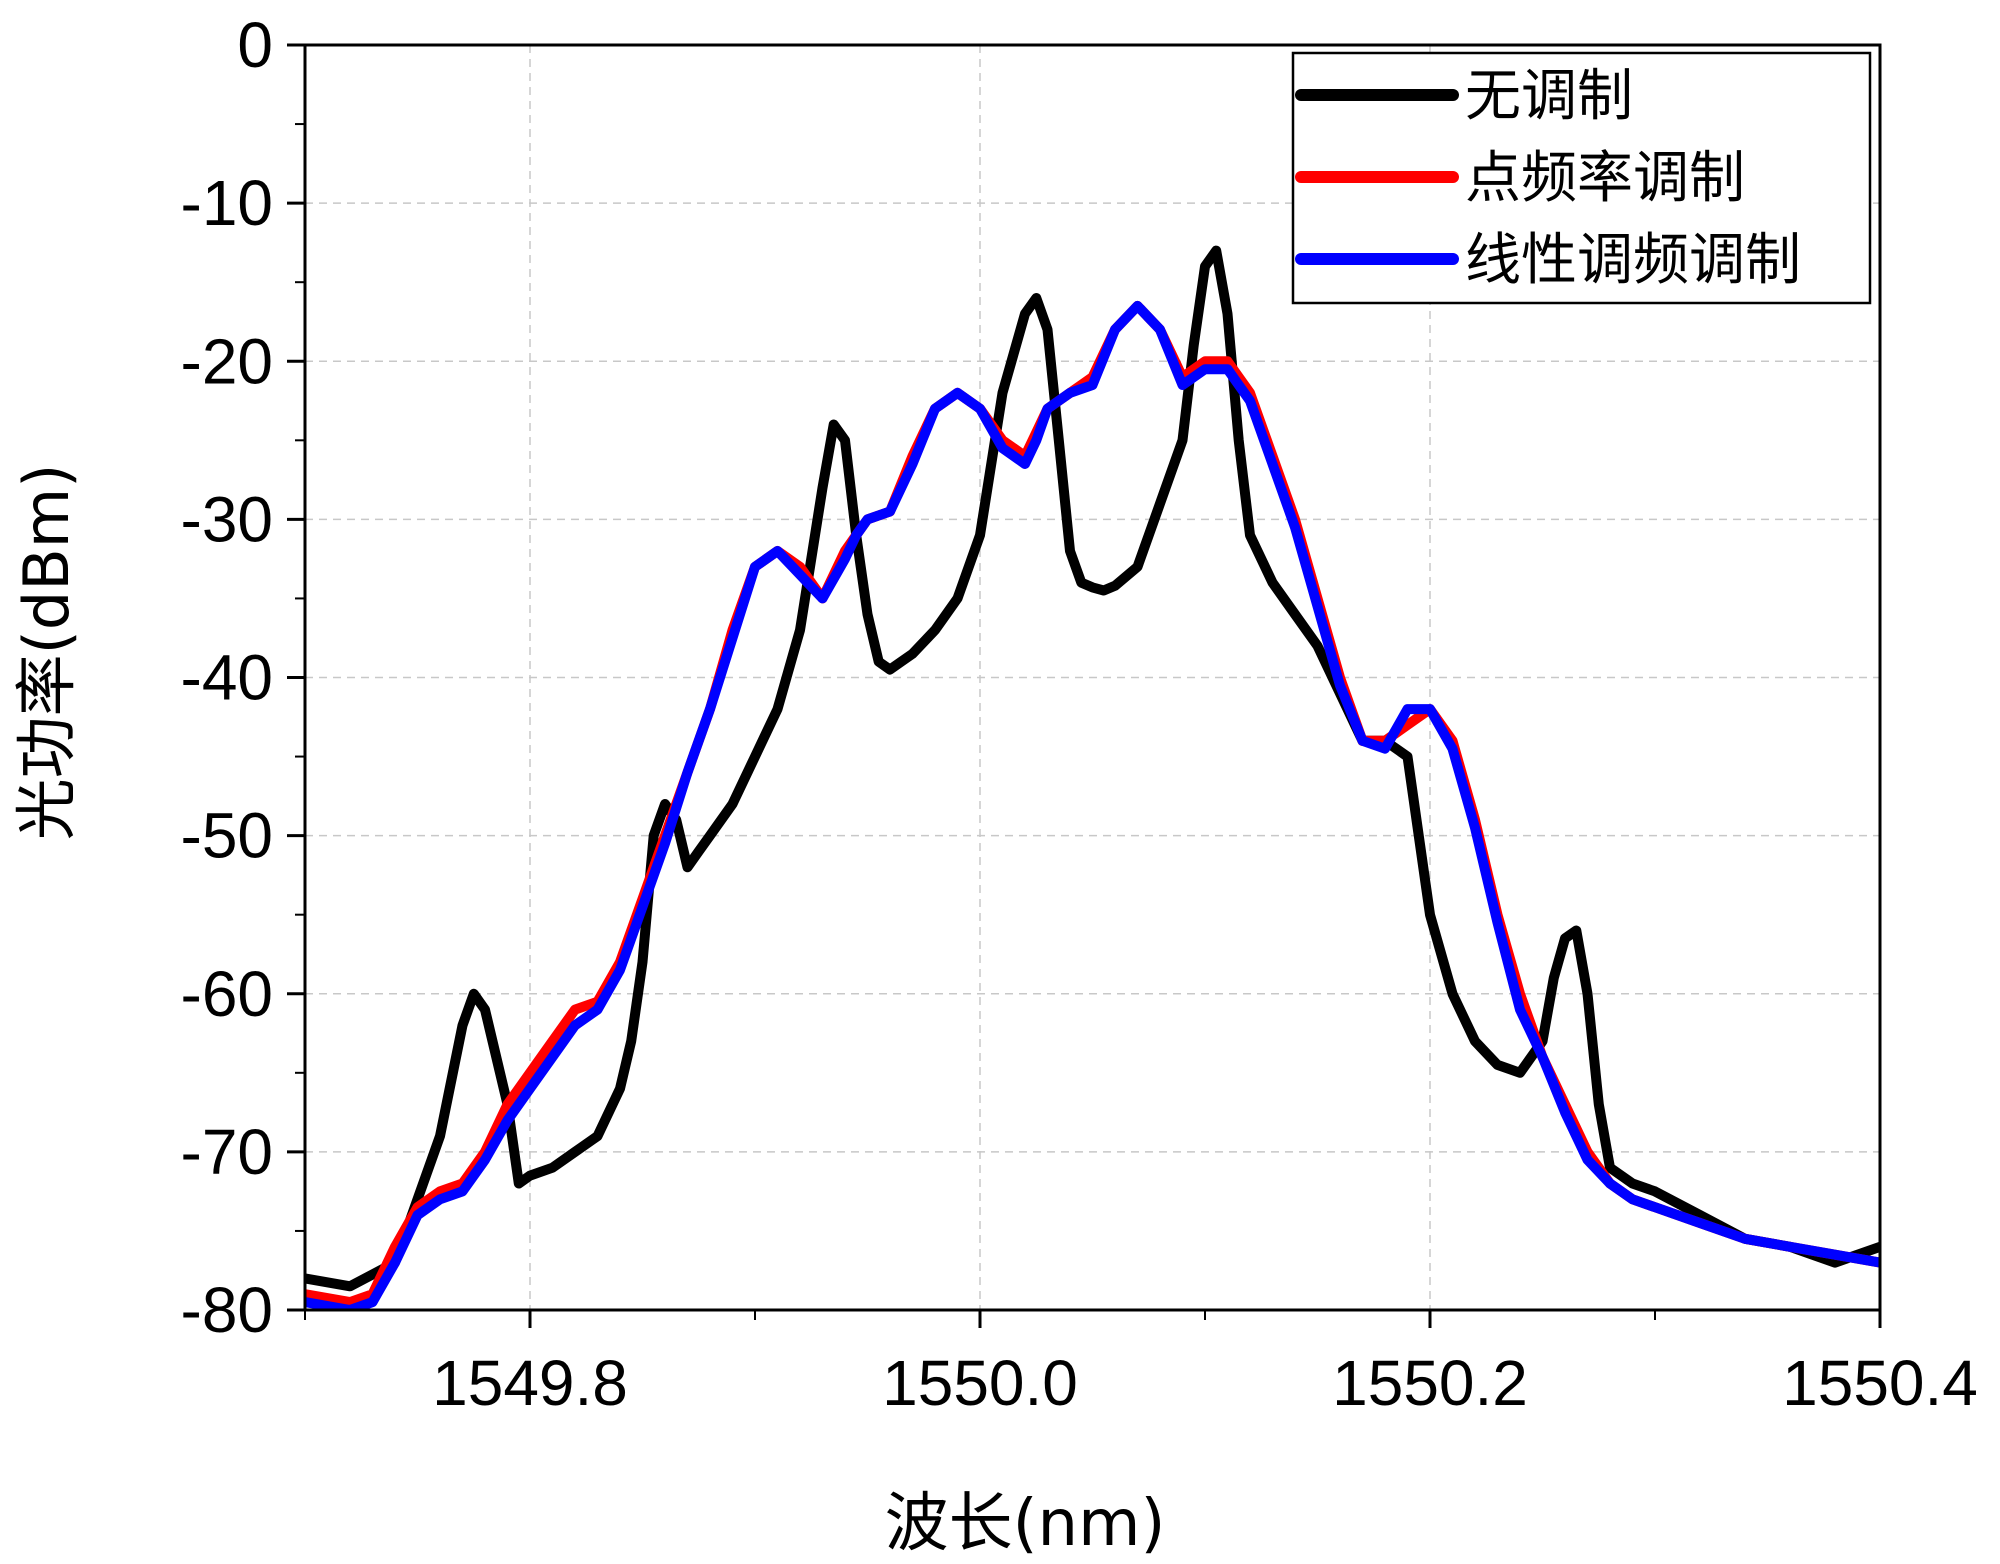 This screenshot has width=2000, height=1564. Describe the element at coordinates (227, 836) in the screenshot. I see `y-tick-label: -50` at that location.